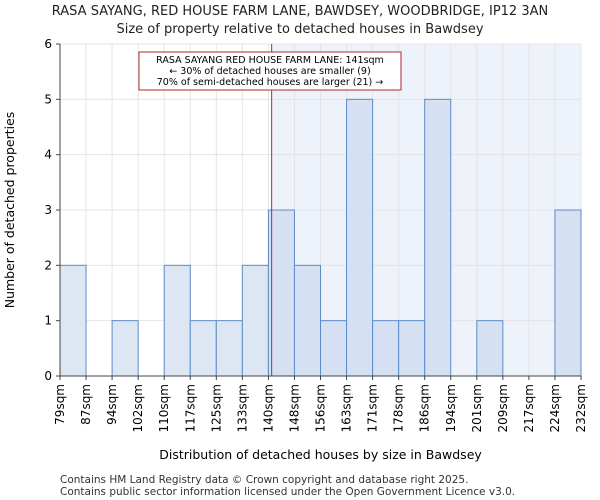  I want to click on y-tick-label: 0, so click(48, 376).